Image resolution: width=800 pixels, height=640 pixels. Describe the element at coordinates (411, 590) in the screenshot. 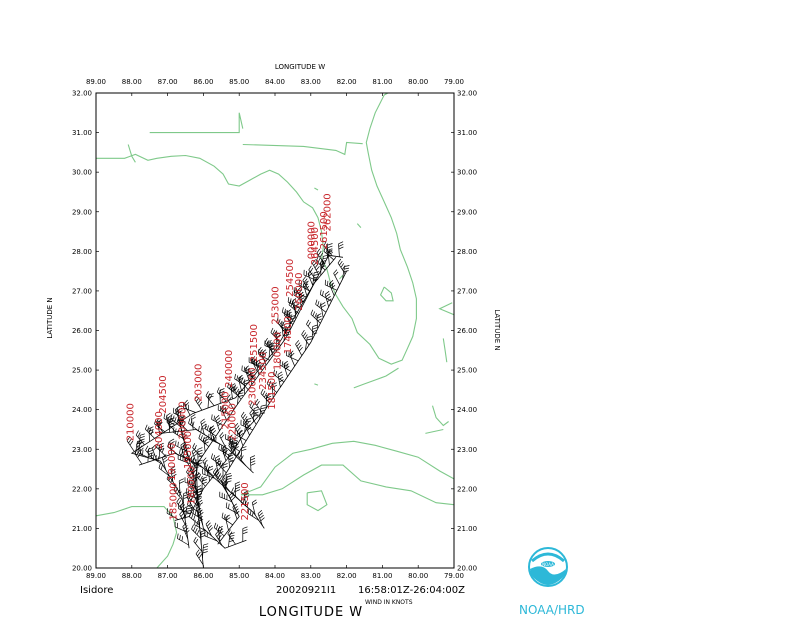

I see `time-range: 16:58:01Z-26:04:00Z` at that location.